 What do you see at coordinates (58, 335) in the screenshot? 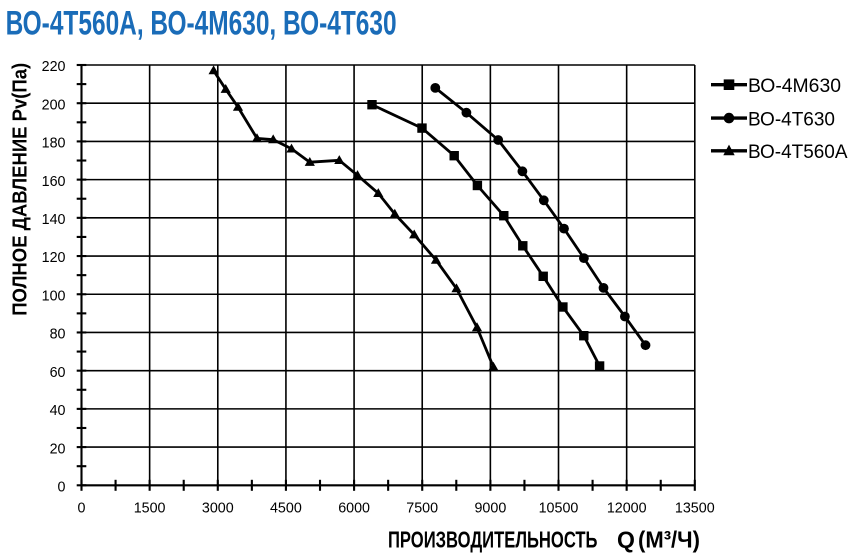
I see `svg-text: 80` at bounding box center [58, 335].